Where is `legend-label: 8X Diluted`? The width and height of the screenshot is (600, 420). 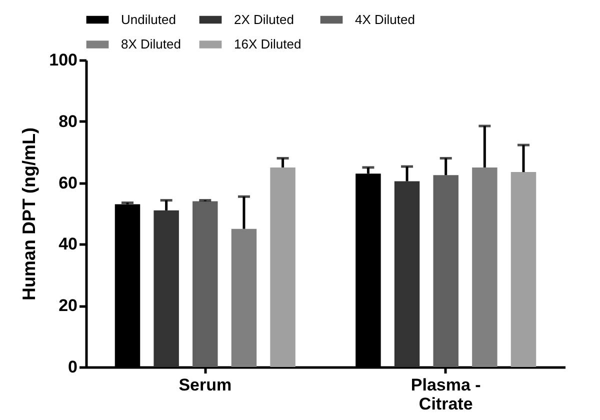 legend-label: 8X Diluted is located at coordinates (151, 44).